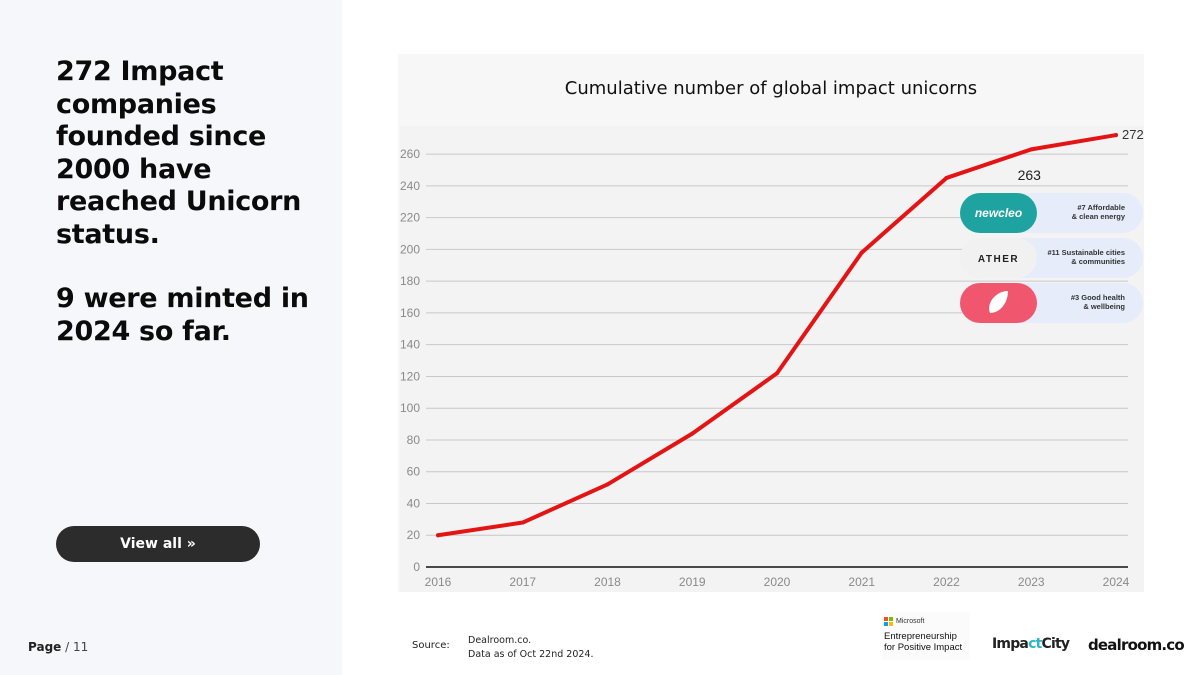  What do you see at coordinates (158, 544) in the screenshot?
I see `view-all-button: View all »` at bounding box center [158, 544].